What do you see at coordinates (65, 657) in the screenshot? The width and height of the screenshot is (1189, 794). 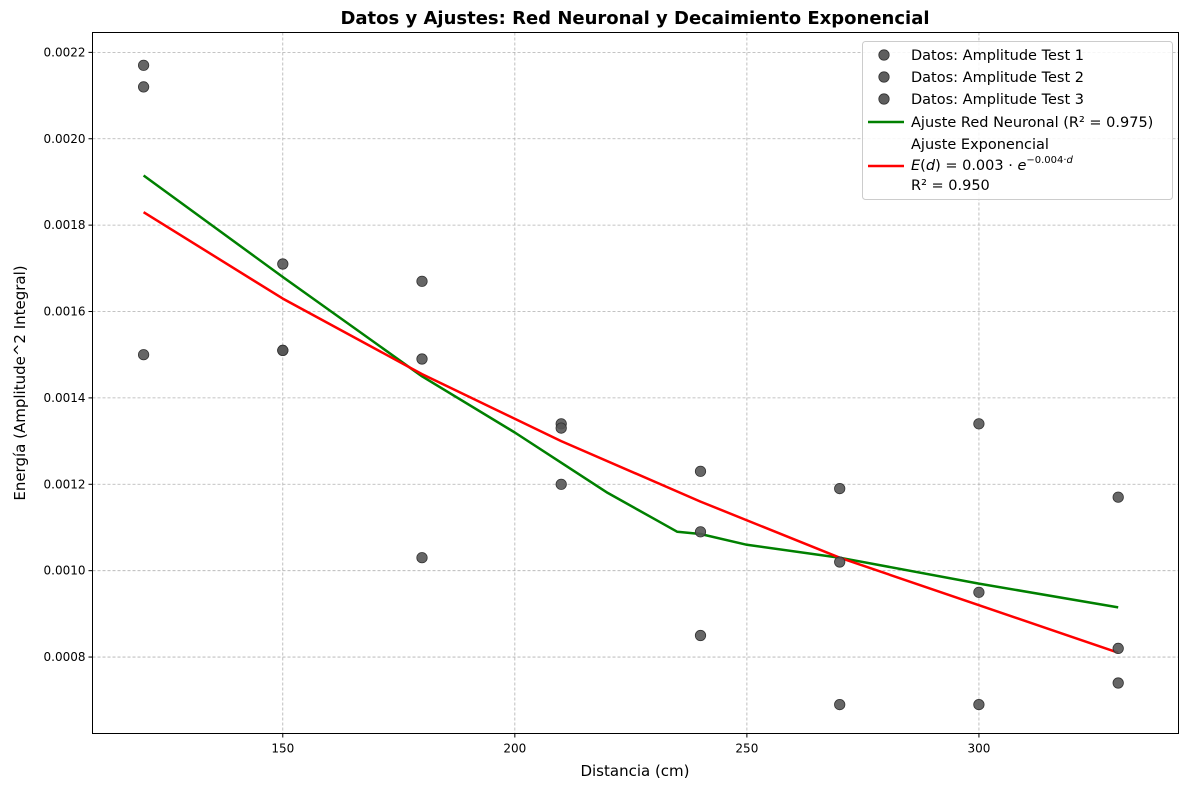 I see `y-tick-label: 0.0008` at bounding box center [65, 657].